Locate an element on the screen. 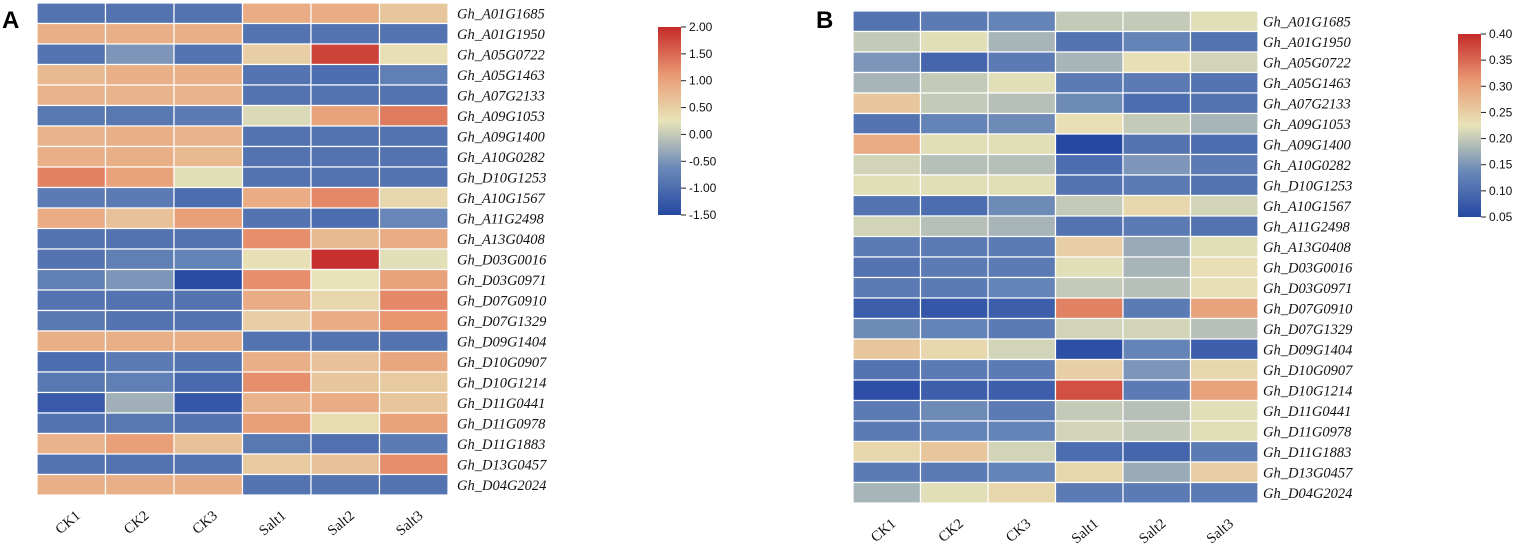 This screenshot has width=1516, height=551. row-label: Gh_D11G1883 is located at coordinates (501, 445).